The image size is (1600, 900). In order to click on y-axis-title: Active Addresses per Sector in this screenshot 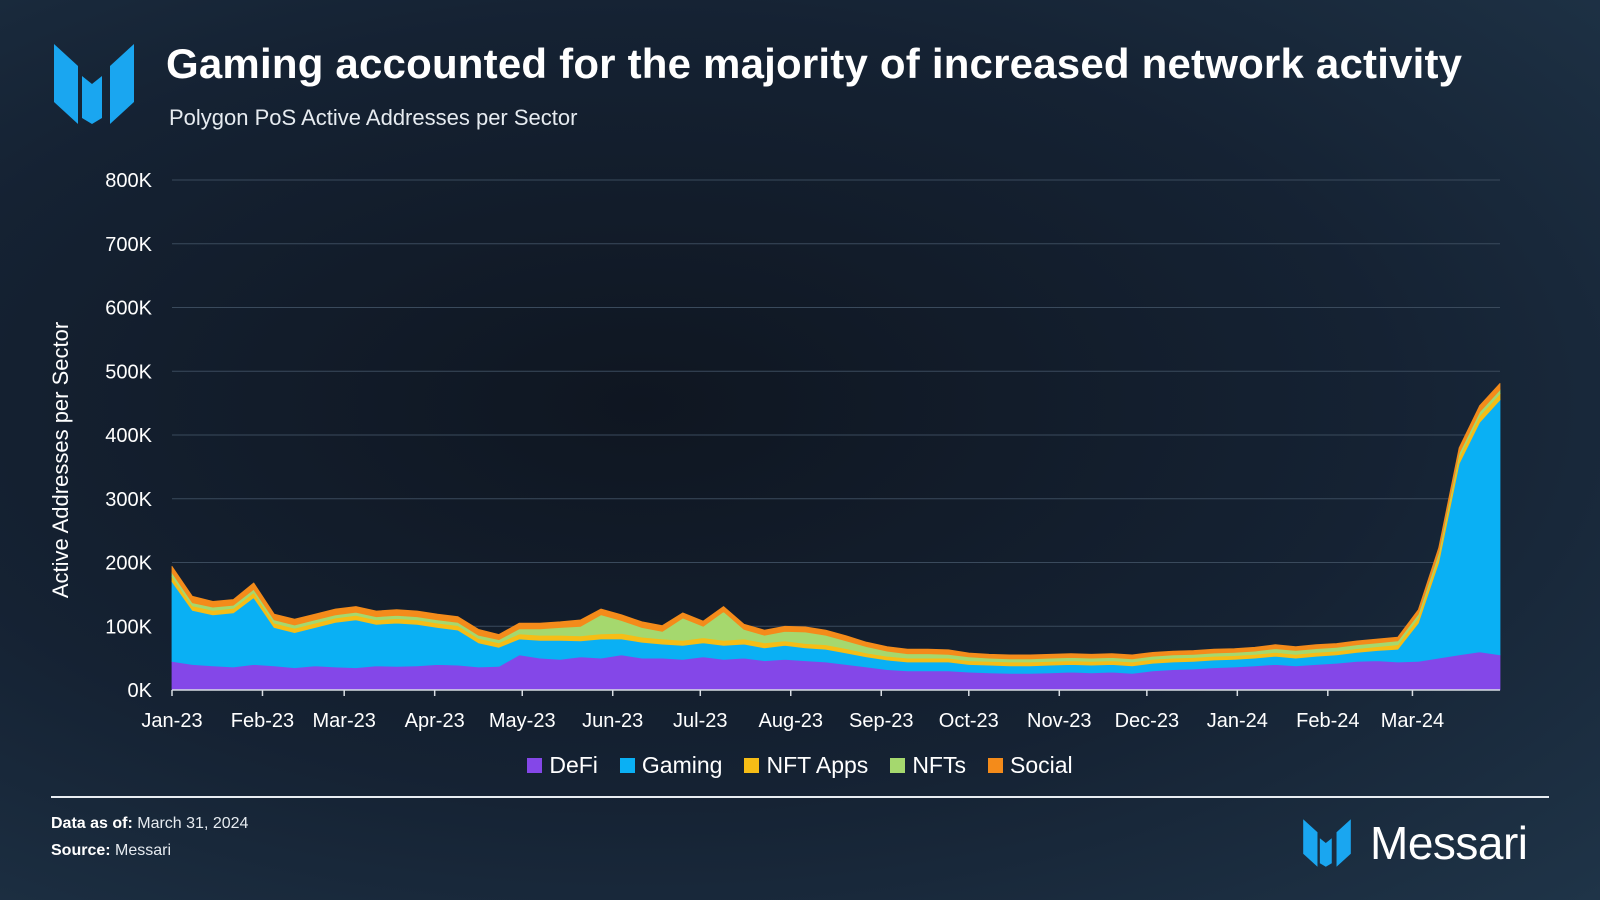, I will do `click(60, 460)`.